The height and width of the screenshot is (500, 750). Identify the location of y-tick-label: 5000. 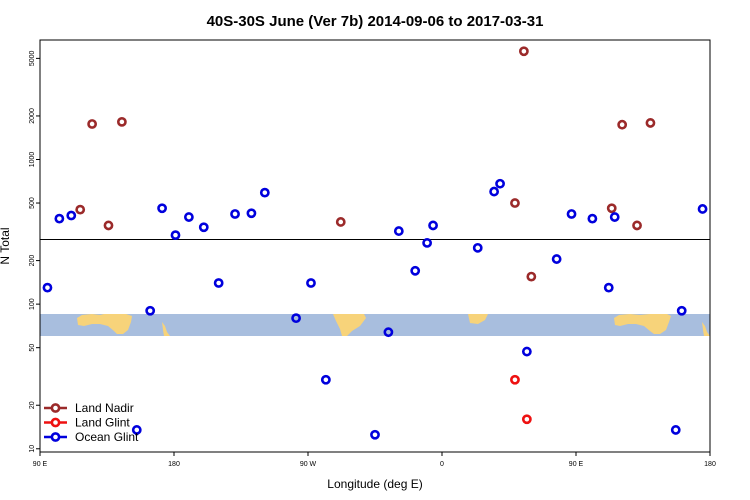
(32, 58).